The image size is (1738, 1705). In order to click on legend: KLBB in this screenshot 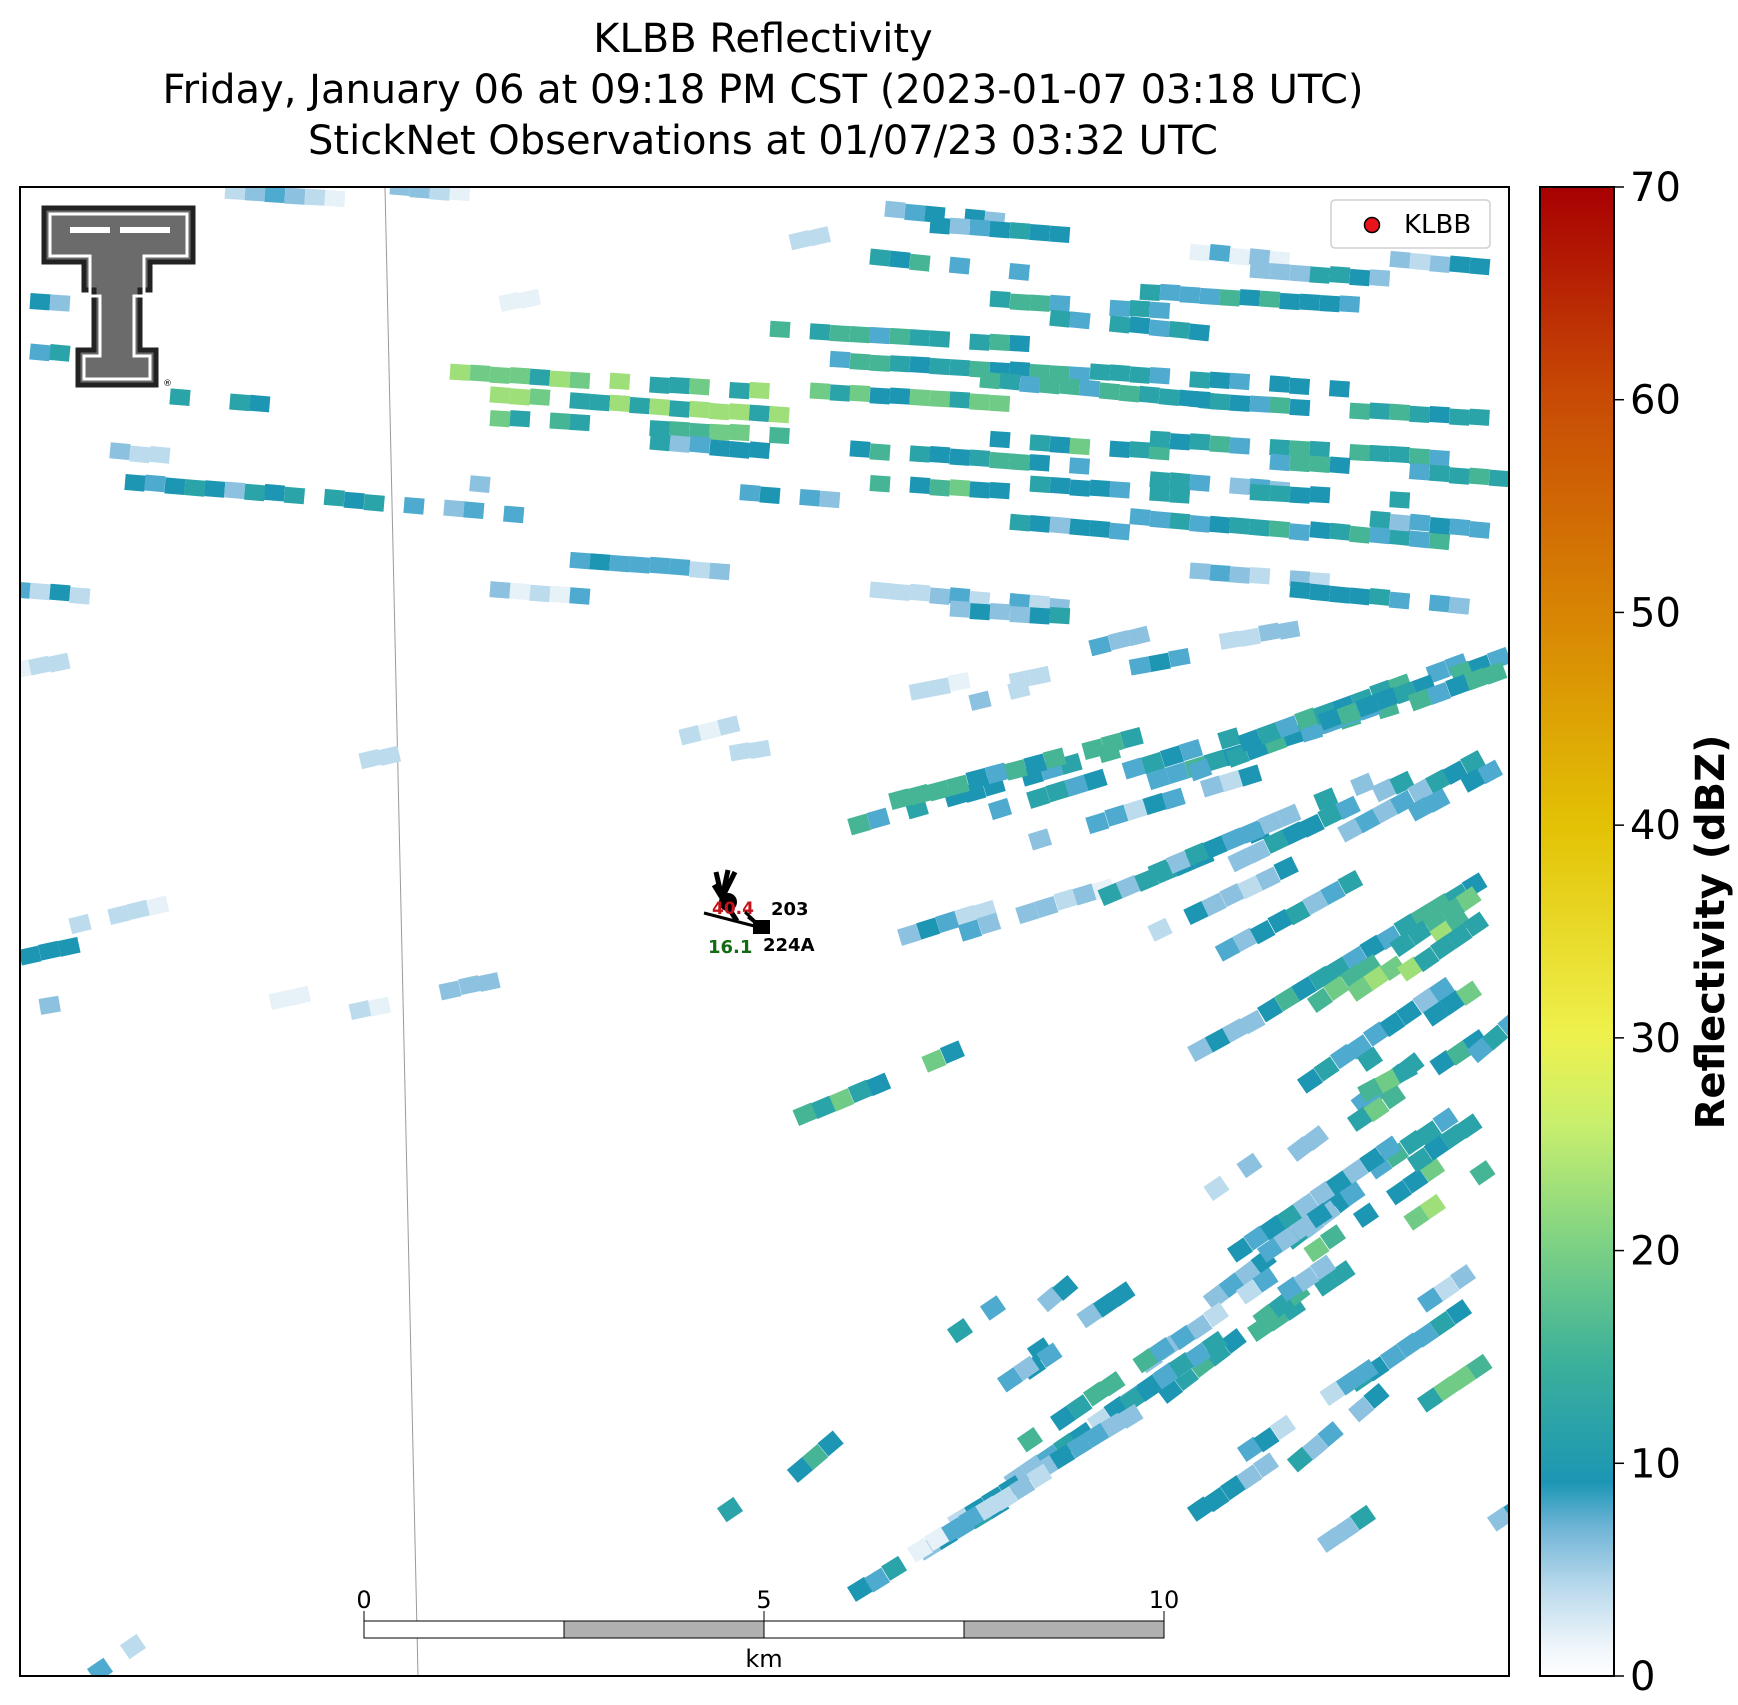, I will do `click(1410, 224)`.